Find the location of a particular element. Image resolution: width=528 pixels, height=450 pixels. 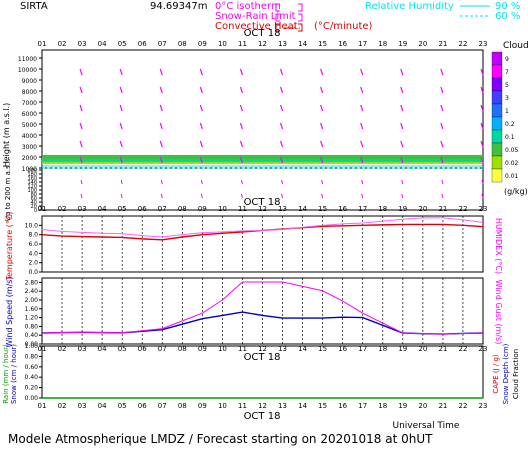

wind-yticks: 0.00 0.40 0.801.20 1.60 2.00 2.40 2.80 is located at coordinates (33, 313).